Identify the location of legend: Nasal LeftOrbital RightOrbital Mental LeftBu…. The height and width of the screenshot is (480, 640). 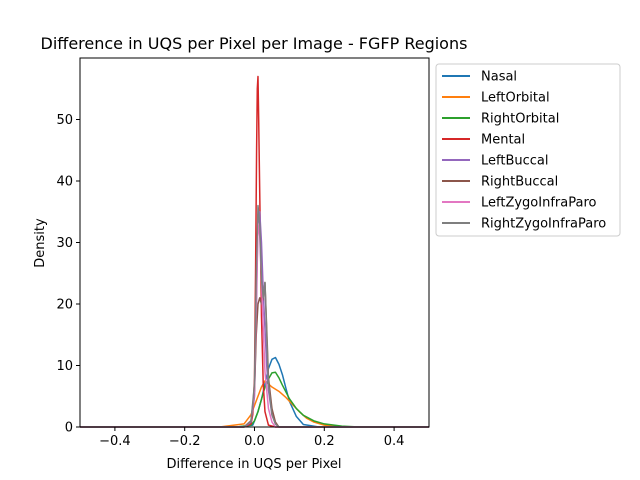
(528, 150).